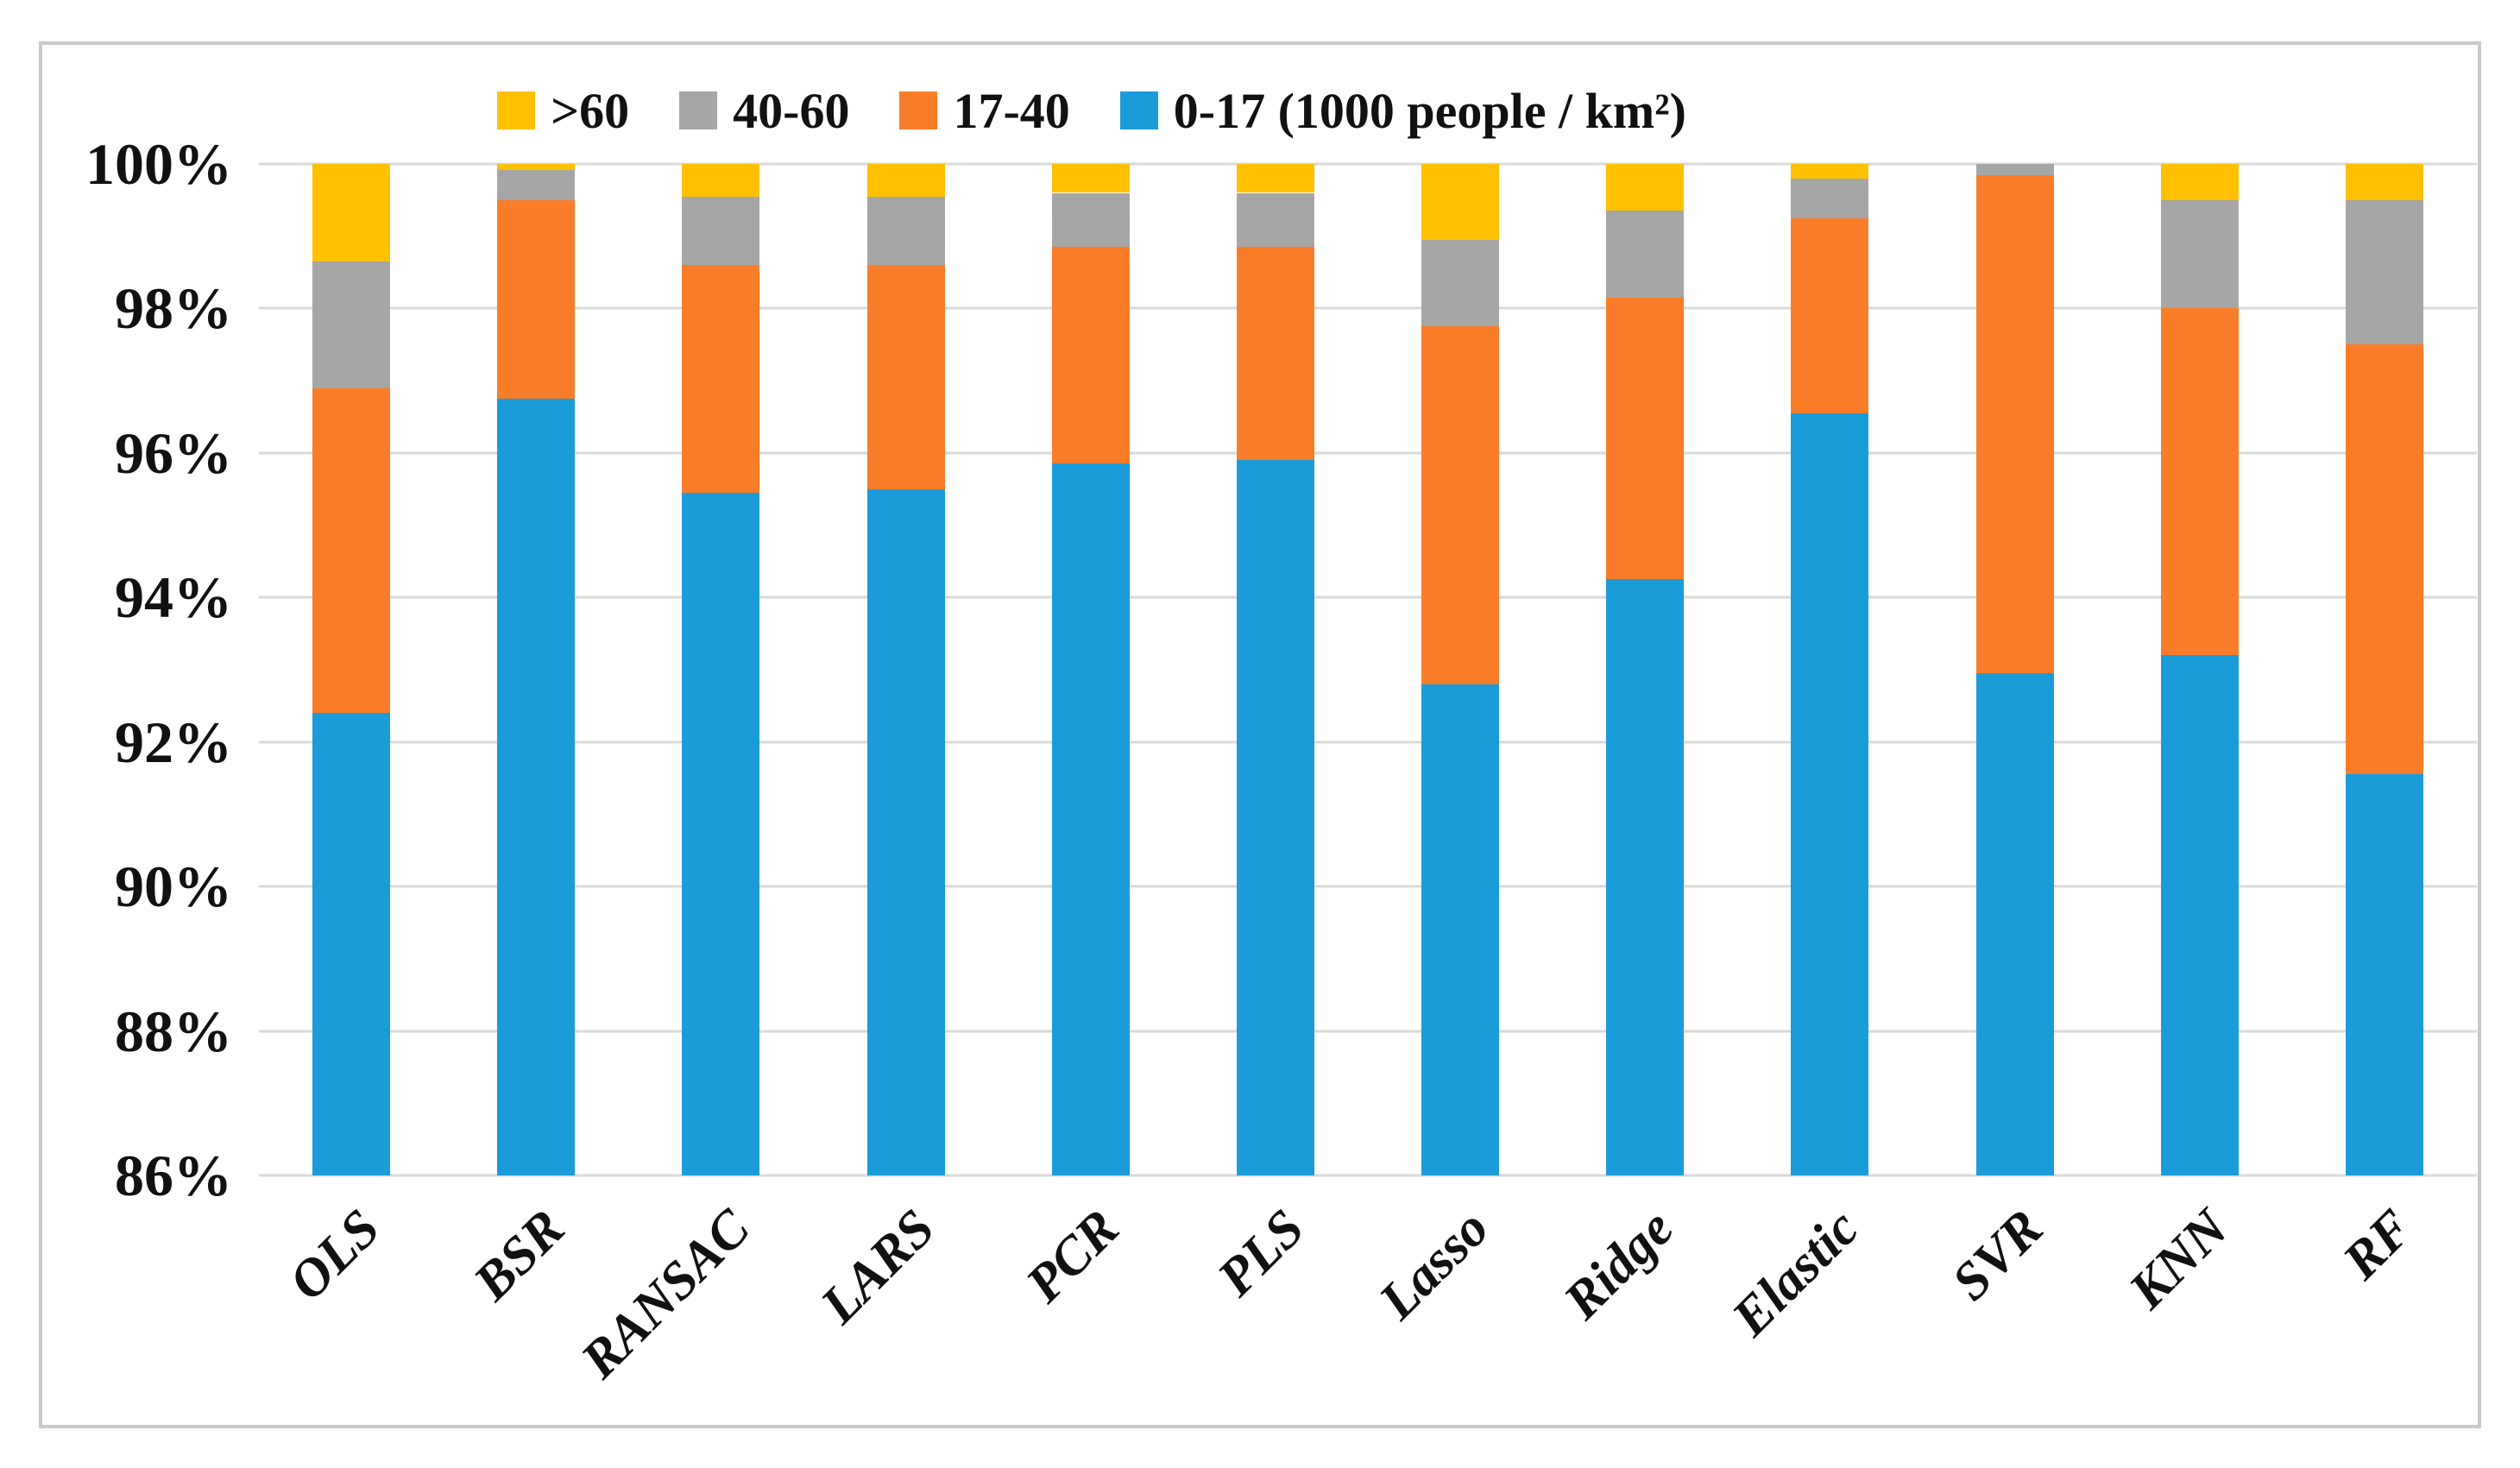 The image size is (2520, 1468). I want to click on bar-ransac, so click(721, 669).